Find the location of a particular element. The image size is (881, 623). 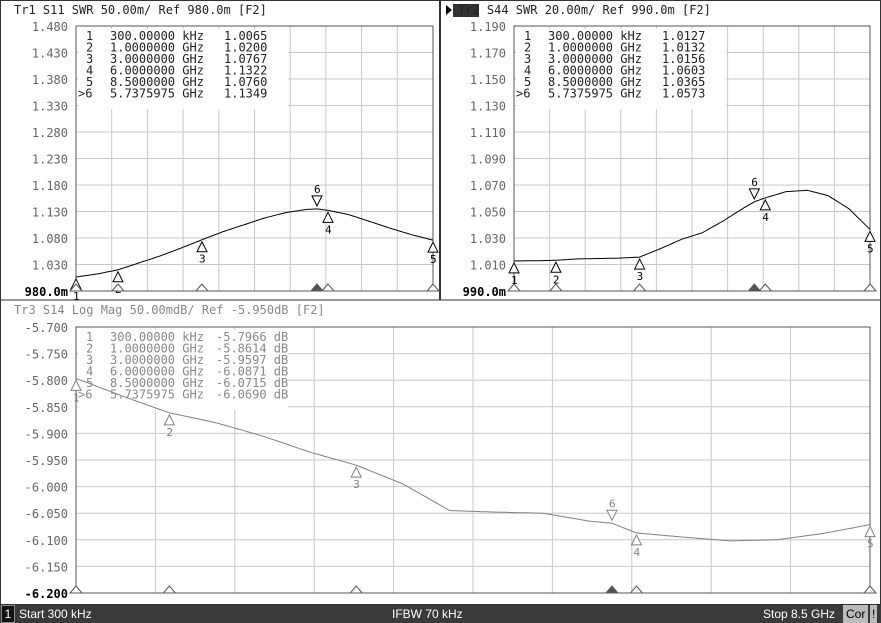

y-tick-label: -5.800 is located at coordinates (46, 381).